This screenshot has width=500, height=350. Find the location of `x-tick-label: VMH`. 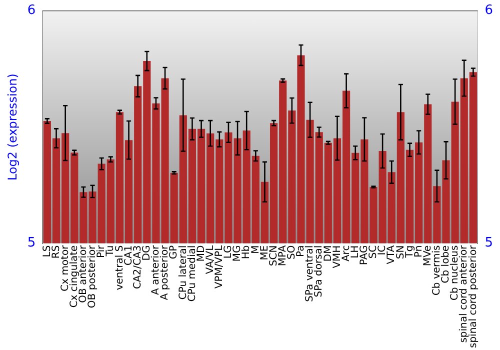

x-tick-label: VMH is located at coordinates (337, 256).